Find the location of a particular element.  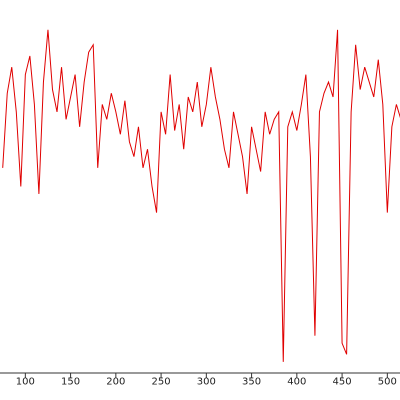

x-tick-label: 450 is located at coordinates (342, 381).